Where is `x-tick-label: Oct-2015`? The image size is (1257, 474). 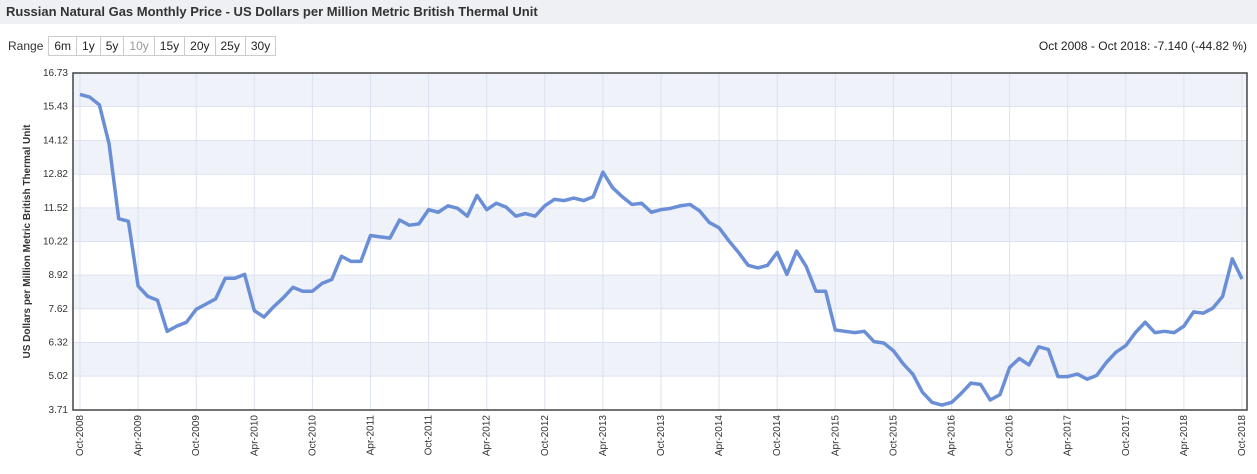
x-tick-label: Oct-2015 is located at coordinates (893, 436).